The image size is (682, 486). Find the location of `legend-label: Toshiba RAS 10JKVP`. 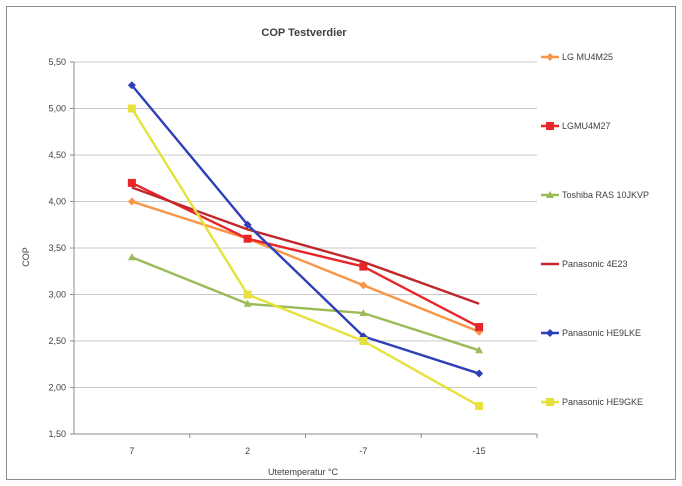

legend-label: Toshiba RAS 10JKVP is located at coordinates (605, 195).